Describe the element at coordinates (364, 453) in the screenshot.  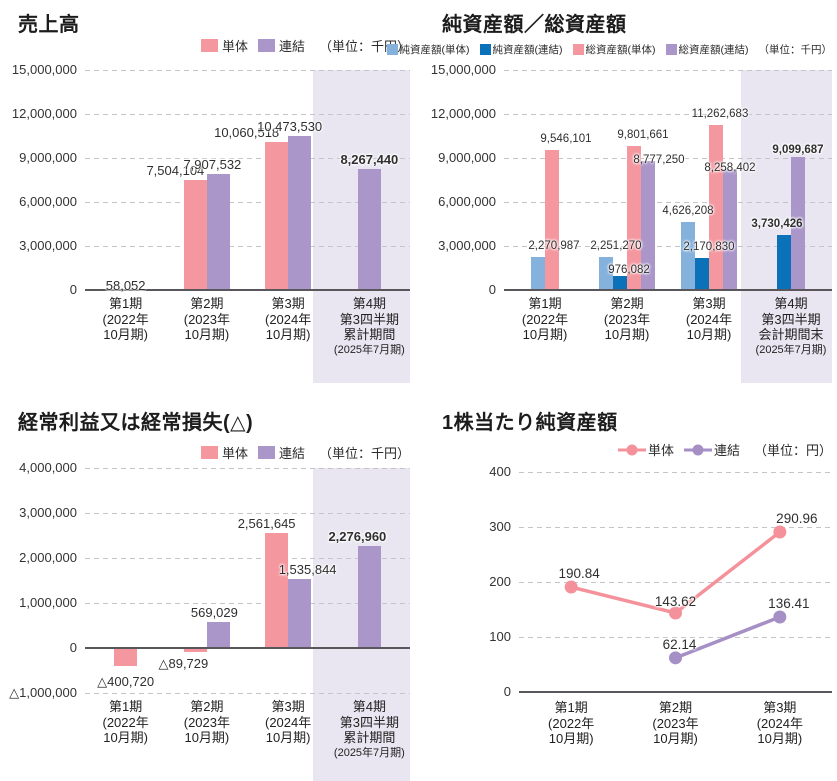
I see `unit-label: （単位：千円）` at that location.